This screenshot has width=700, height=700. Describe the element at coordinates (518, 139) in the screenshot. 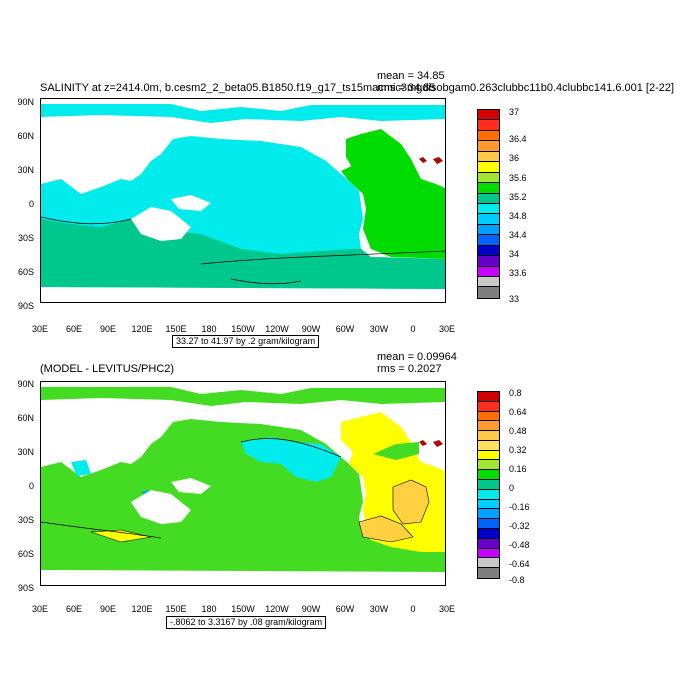

I see `legend-label: 36.4` at that location.